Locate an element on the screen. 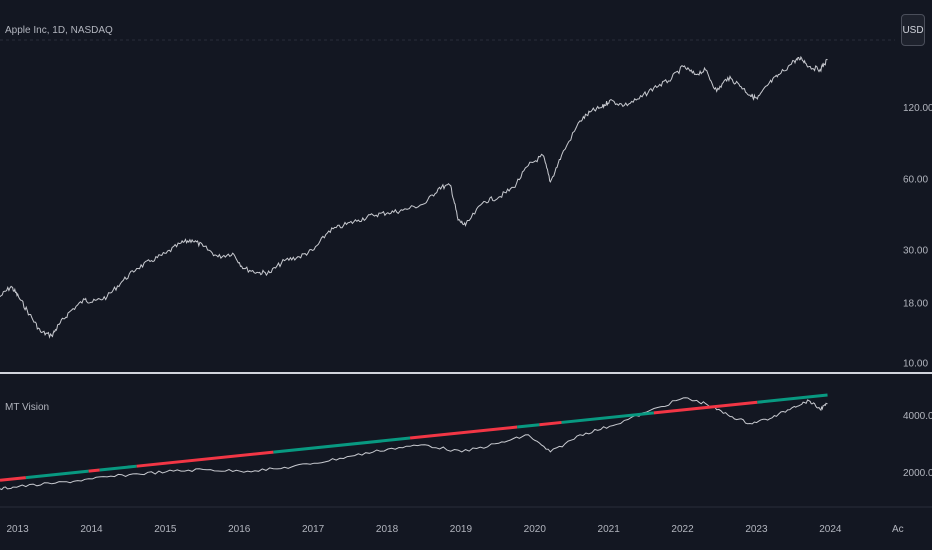 The image size is (932, 550). price-tick-label: 60.00 is located at coordinates (915, 179).